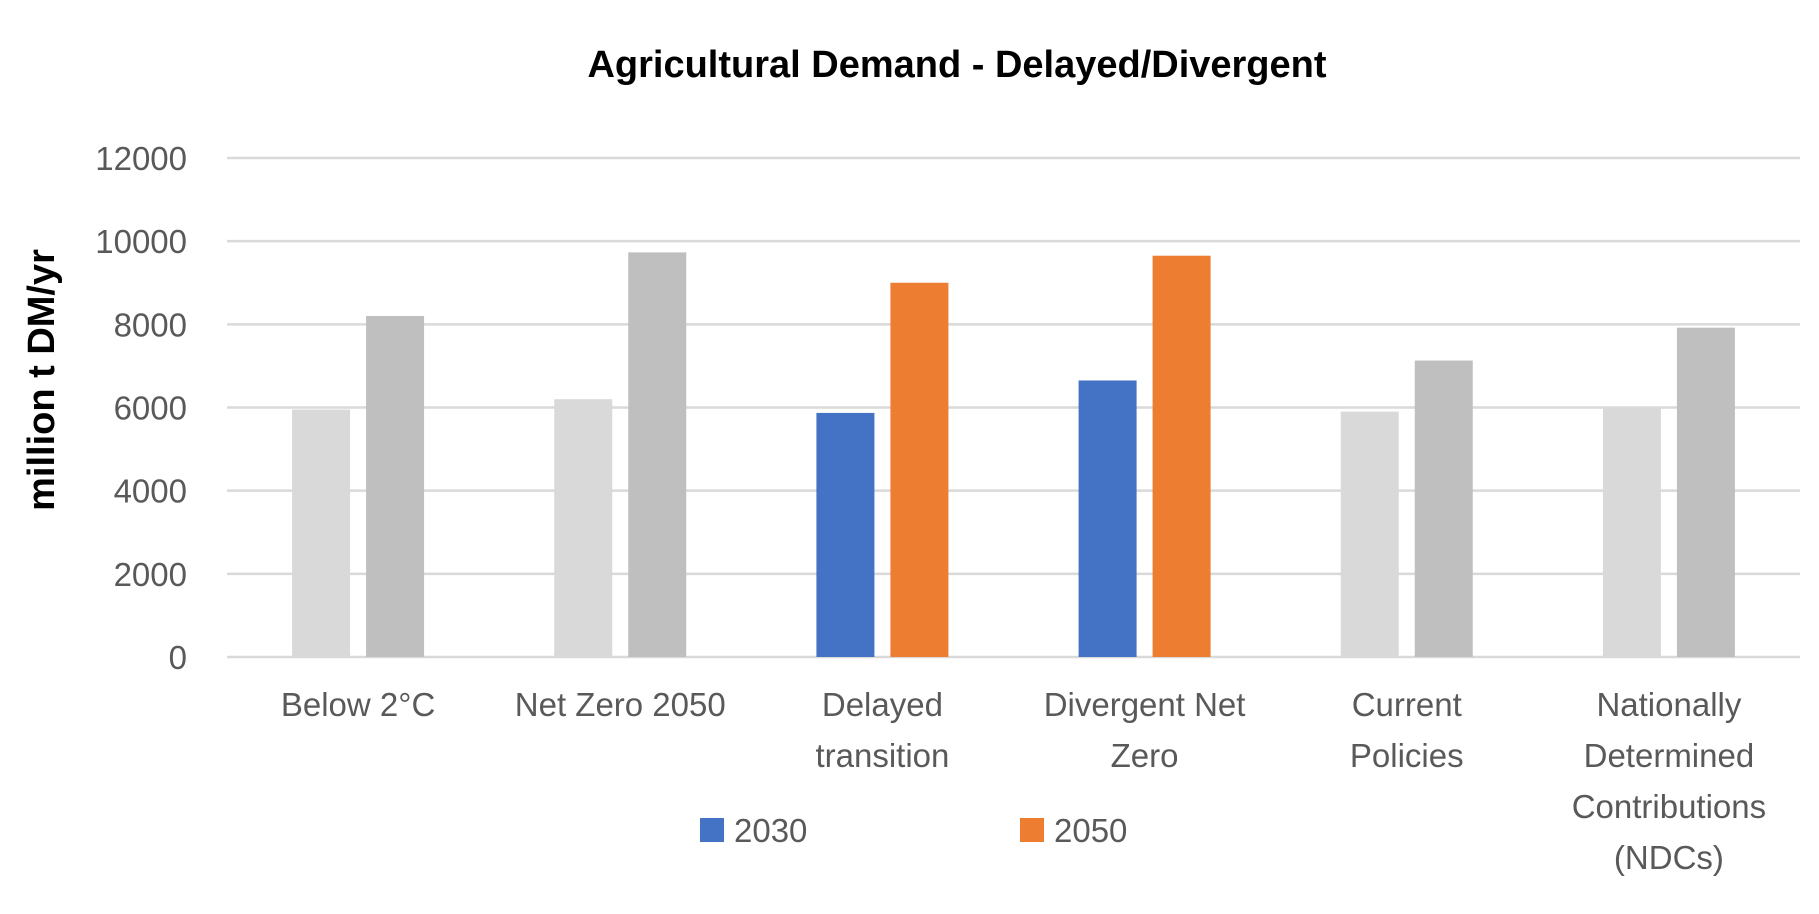 This screenshot has height=914, width=1819. Describe the element at coordinates (178, 657) in the screenshot. I see `y-tick-label: 0` at that location.